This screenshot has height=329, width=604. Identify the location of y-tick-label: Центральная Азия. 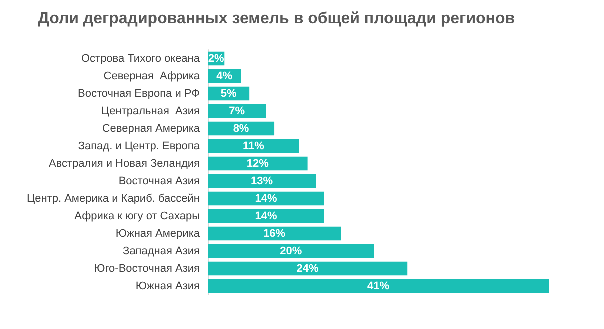
(151, 111).